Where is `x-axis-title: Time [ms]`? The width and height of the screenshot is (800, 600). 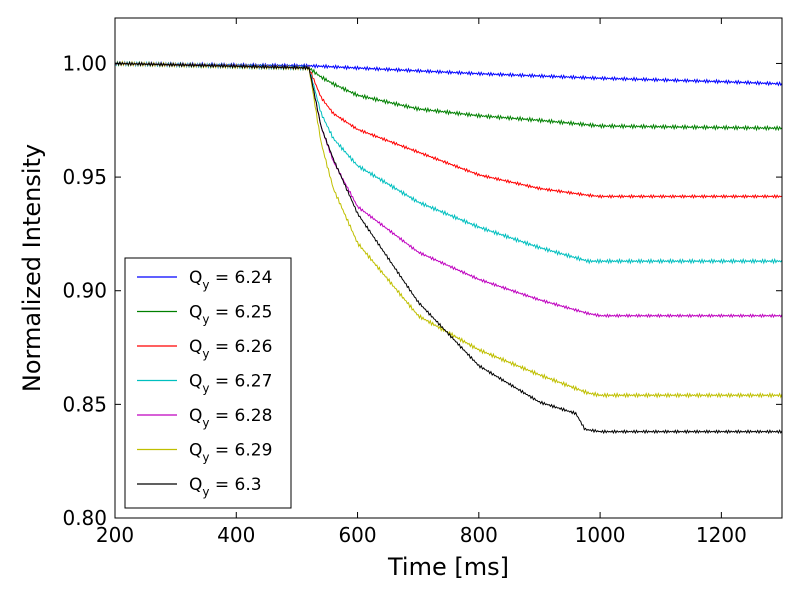
x-axis-title: Time [ms] is located at coordinates (448, 567).